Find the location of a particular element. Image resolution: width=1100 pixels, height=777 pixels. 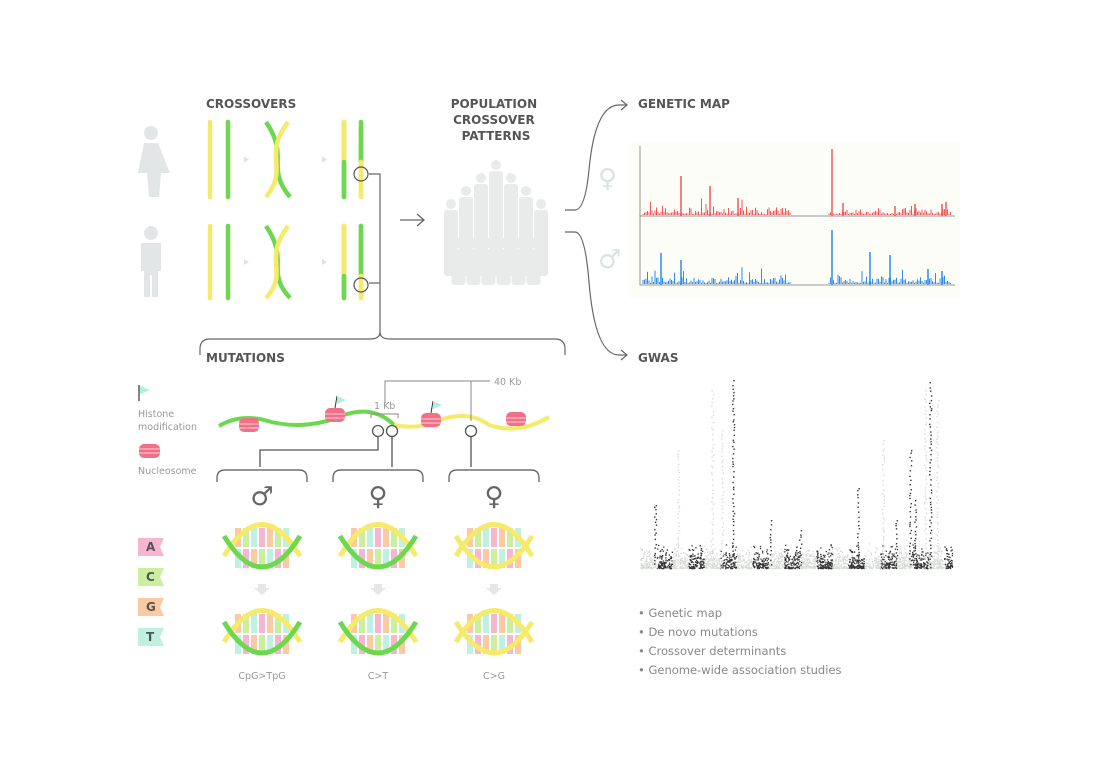

mutation-type-label: CpG>TpG is located at coordinates (261, 676).